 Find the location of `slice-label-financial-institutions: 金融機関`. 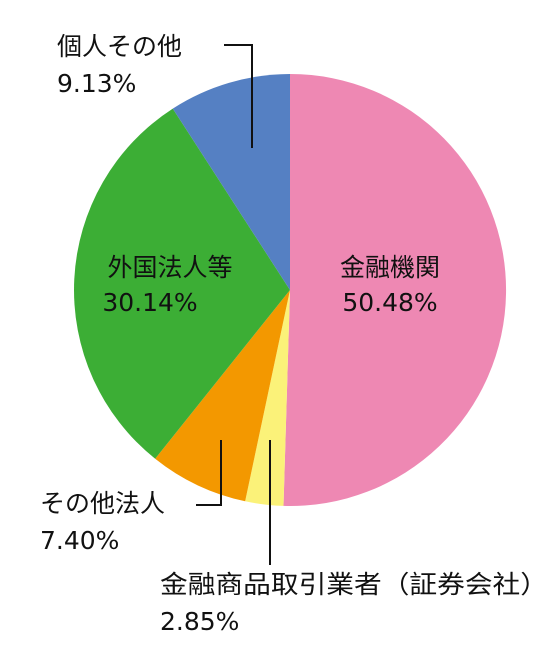

slice-label-financial-institutions: 金融機関 is located at coordinates (390, 267).